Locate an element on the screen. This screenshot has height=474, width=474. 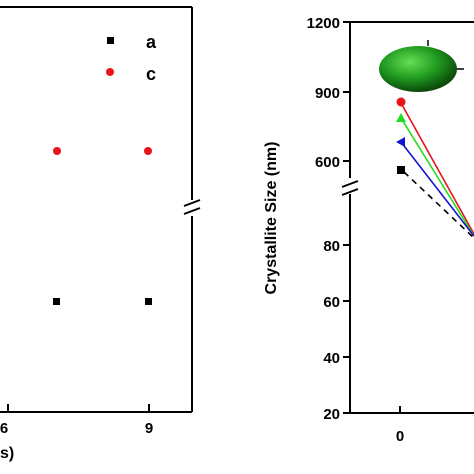
series-green-line is located at coordinates (437, 177).